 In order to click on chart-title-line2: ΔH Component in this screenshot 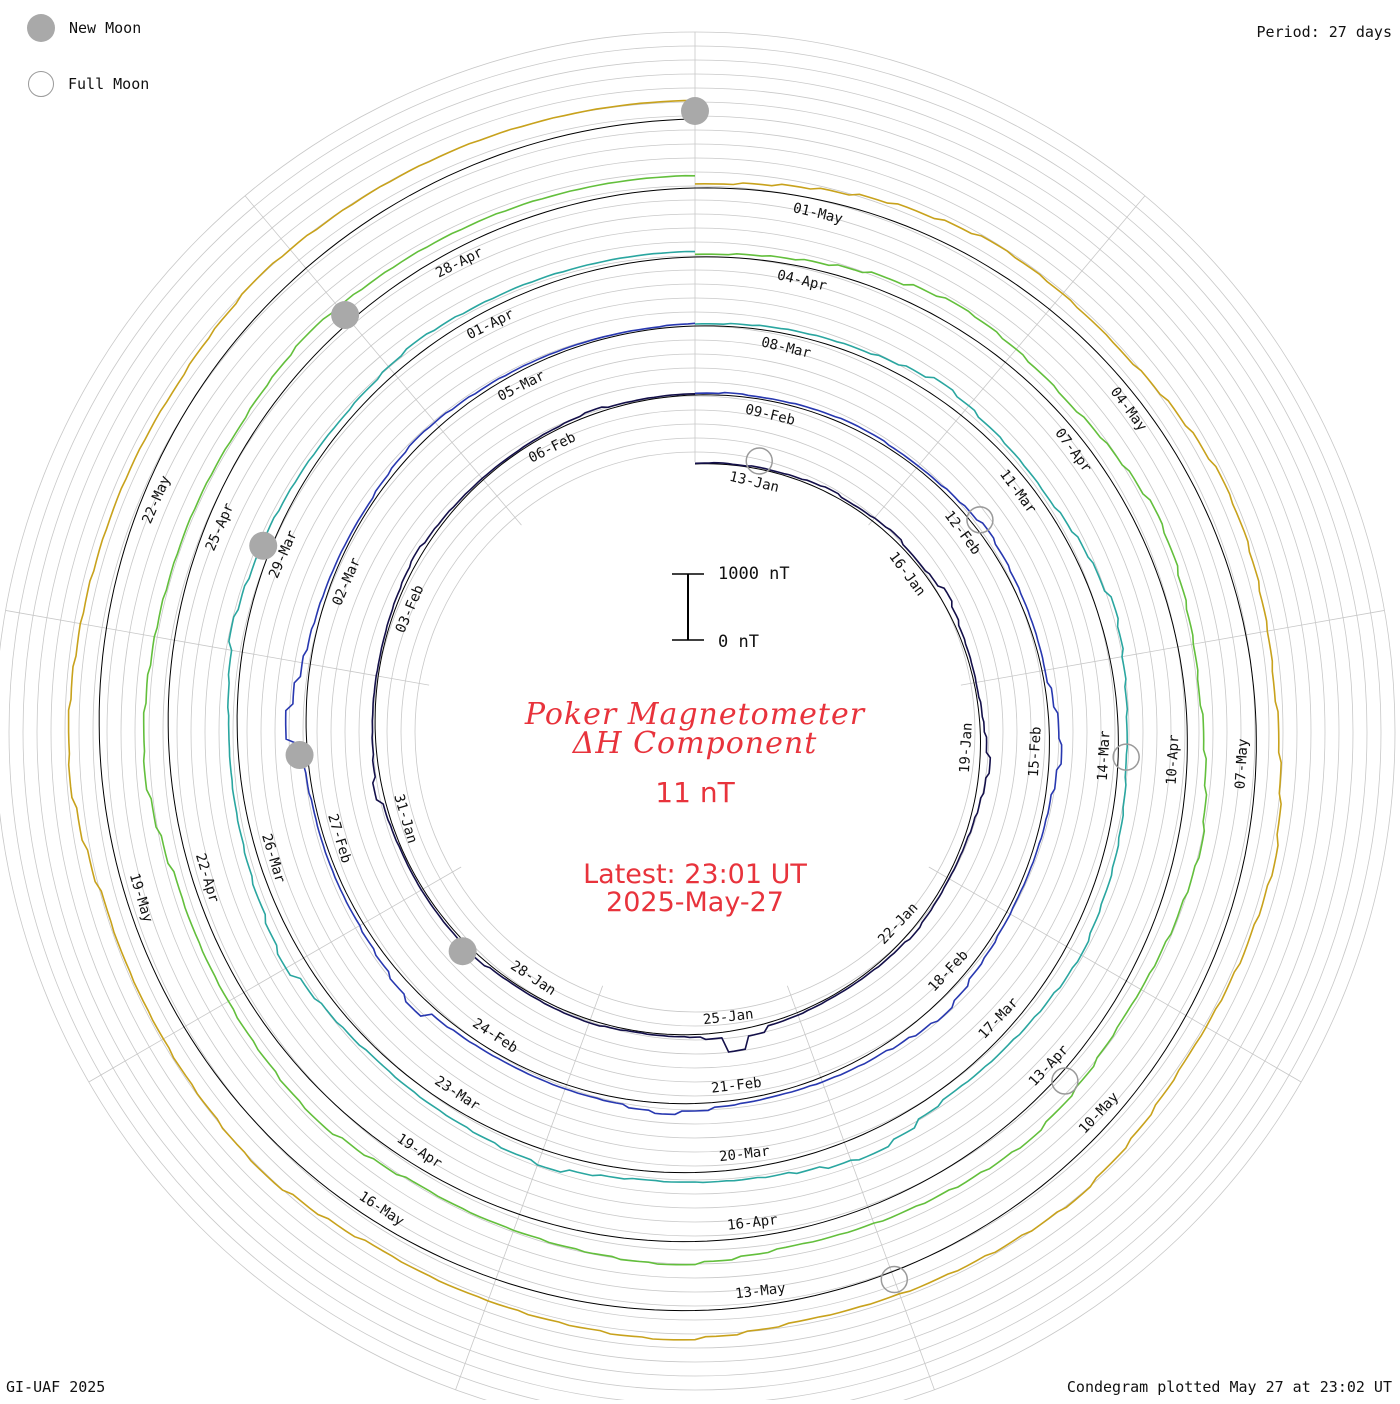, I will do `click(695, 743)`.